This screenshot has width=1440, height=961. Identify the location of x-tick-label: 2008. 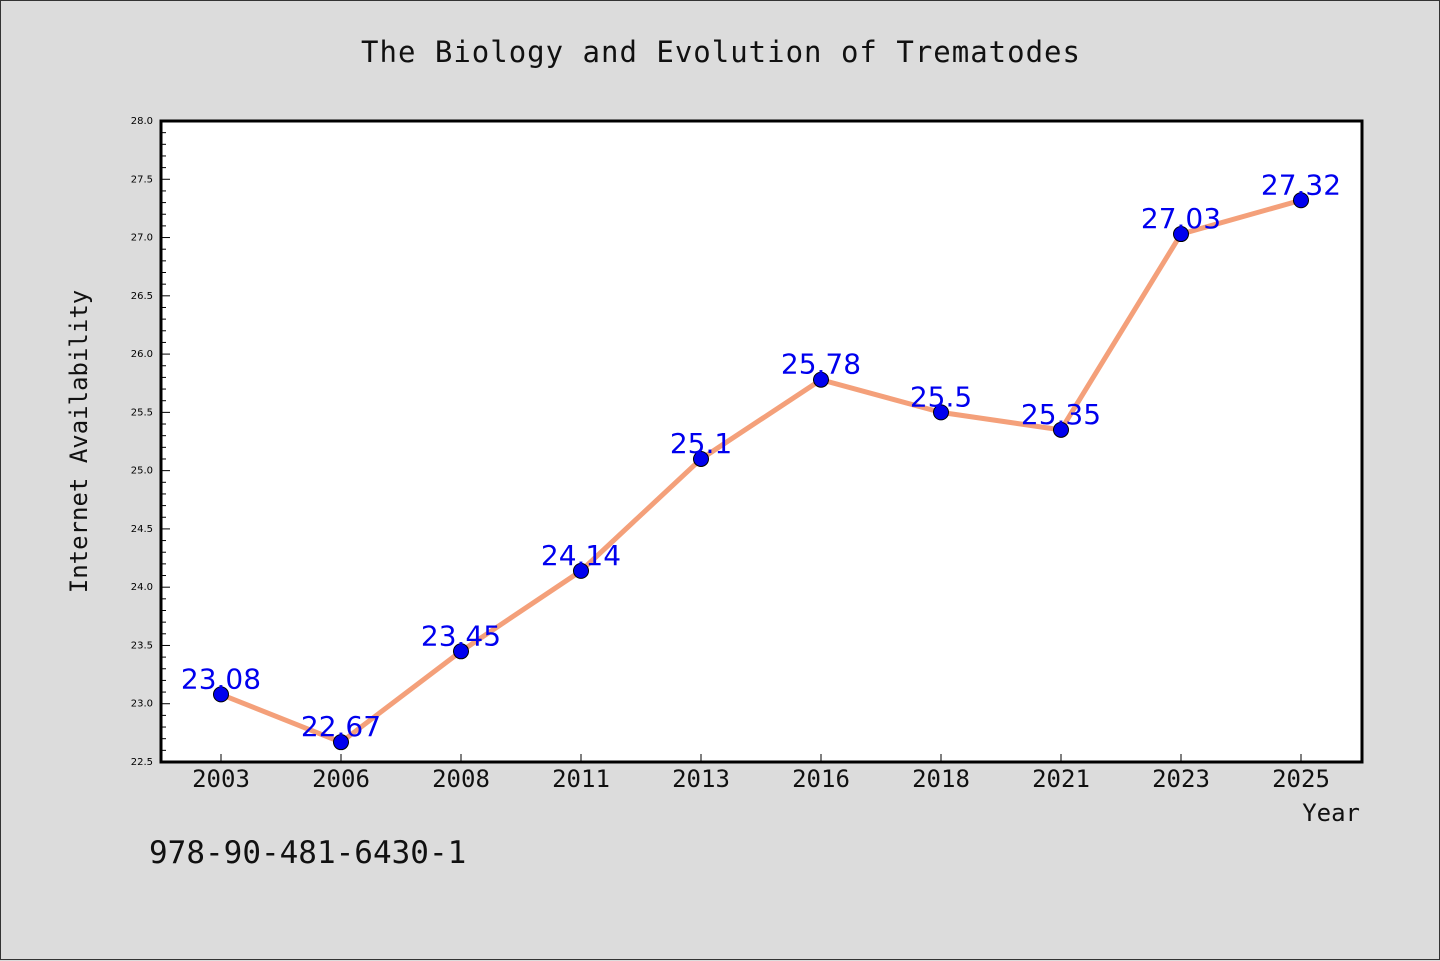
(461, 779).